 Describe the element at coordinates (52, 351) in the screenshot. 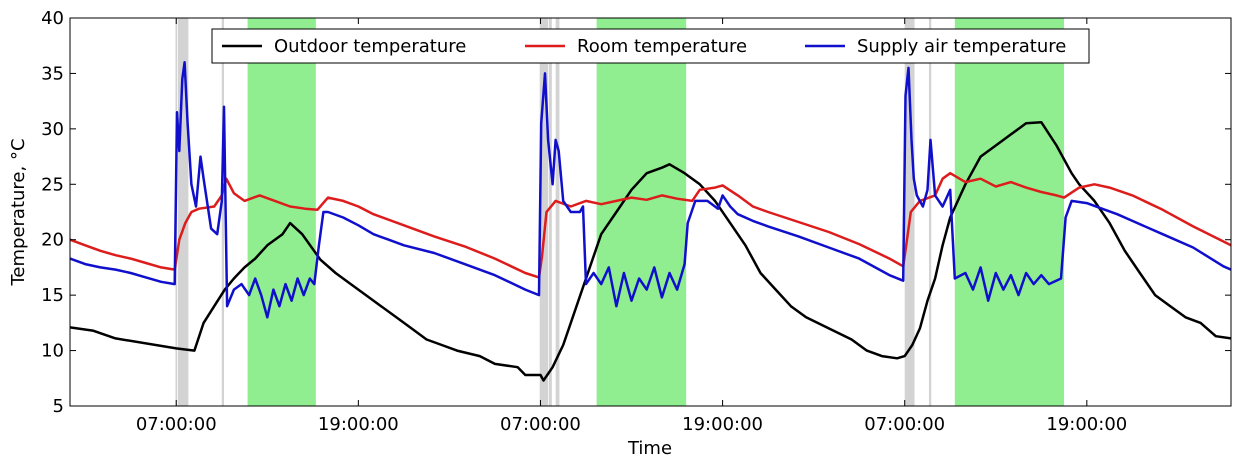

I see `y-tick-label: 10` at that location.